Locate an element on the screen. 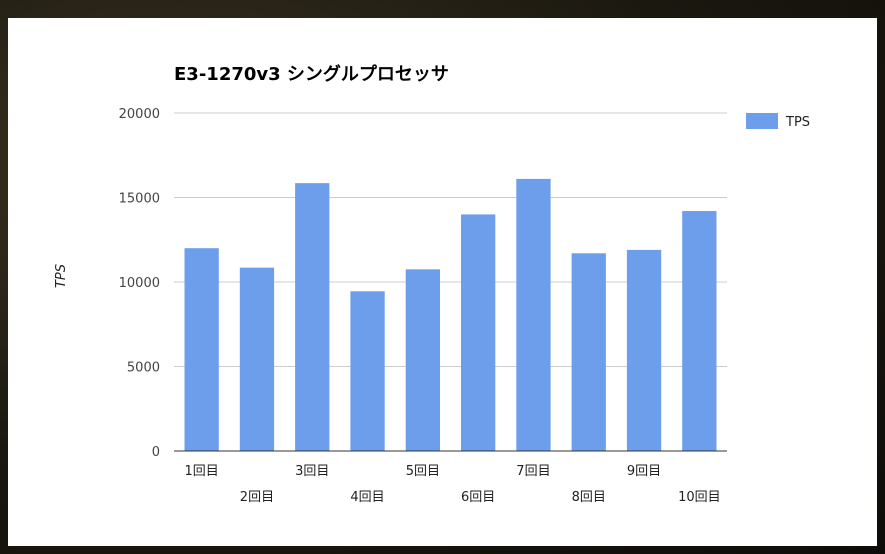 This screenshot has width=885, height=554. x-category-label: 8回目 is located at coordinates (589, 497).